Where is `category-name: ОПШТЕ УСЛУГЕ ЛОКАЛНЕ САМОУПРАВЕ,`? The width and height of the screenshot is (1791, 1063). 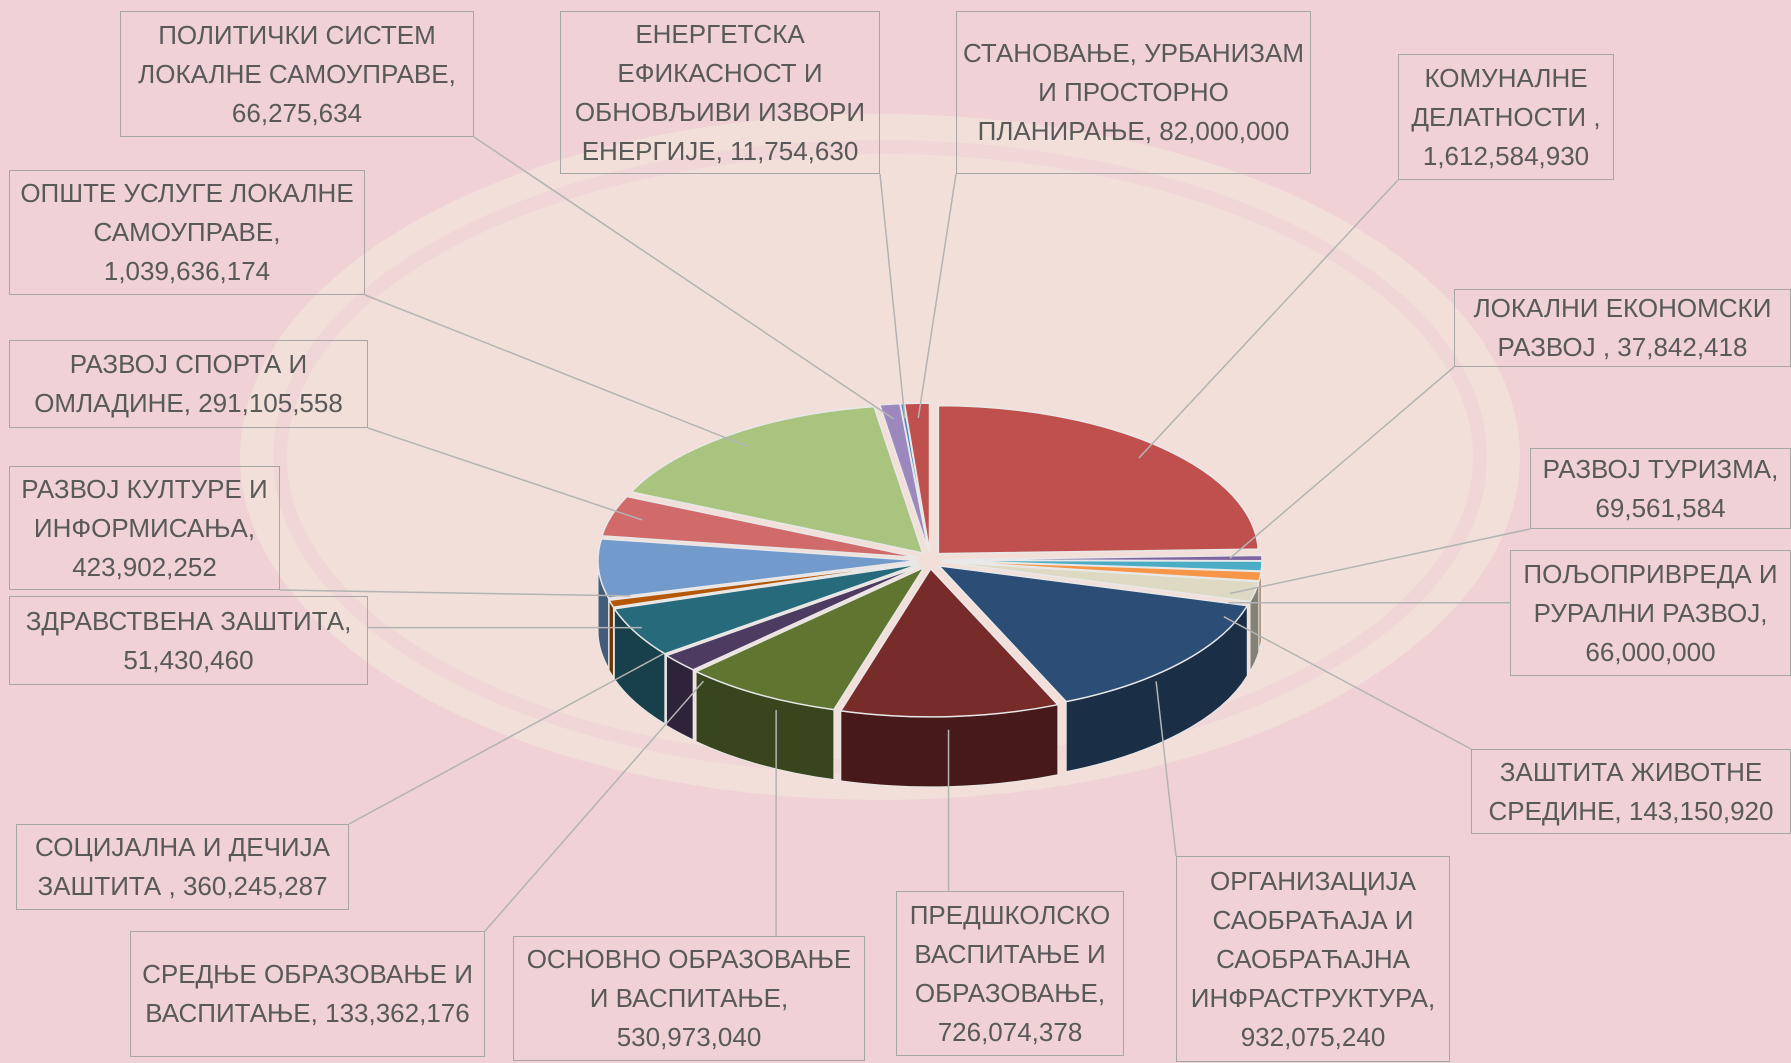 category-name: ОПШТЕ УСЛУГЕ ЛОКАЛНЕ САМОУПРАВЕ, is located at coordinates (187, 212).